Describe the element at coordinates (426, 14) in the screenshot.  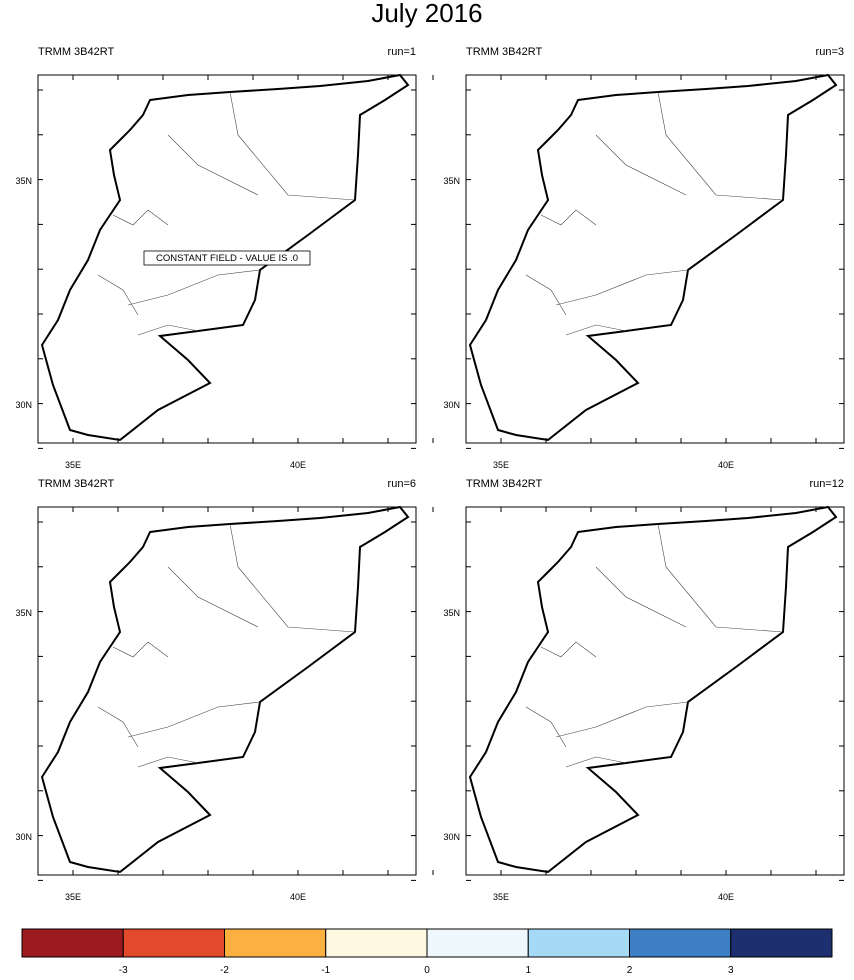
I see `figure-title: July 2016` at that location.